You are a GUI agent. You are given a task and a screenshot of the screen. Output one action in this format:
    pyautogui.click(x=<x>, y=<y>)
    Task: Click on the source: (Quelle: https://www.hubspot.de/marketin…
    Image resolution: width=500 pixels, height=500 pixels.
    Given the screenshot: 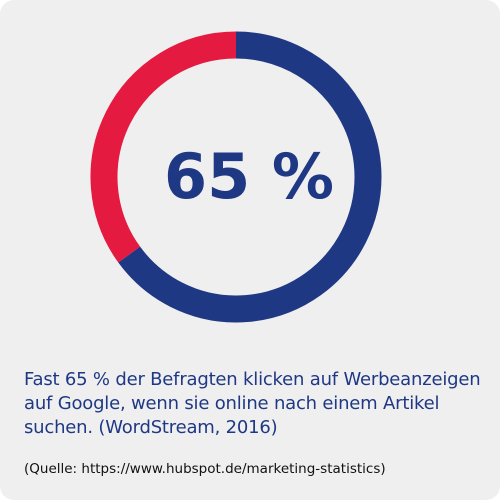 What is the action you would take?
    pyautogui.click(x=205, y=469)
    